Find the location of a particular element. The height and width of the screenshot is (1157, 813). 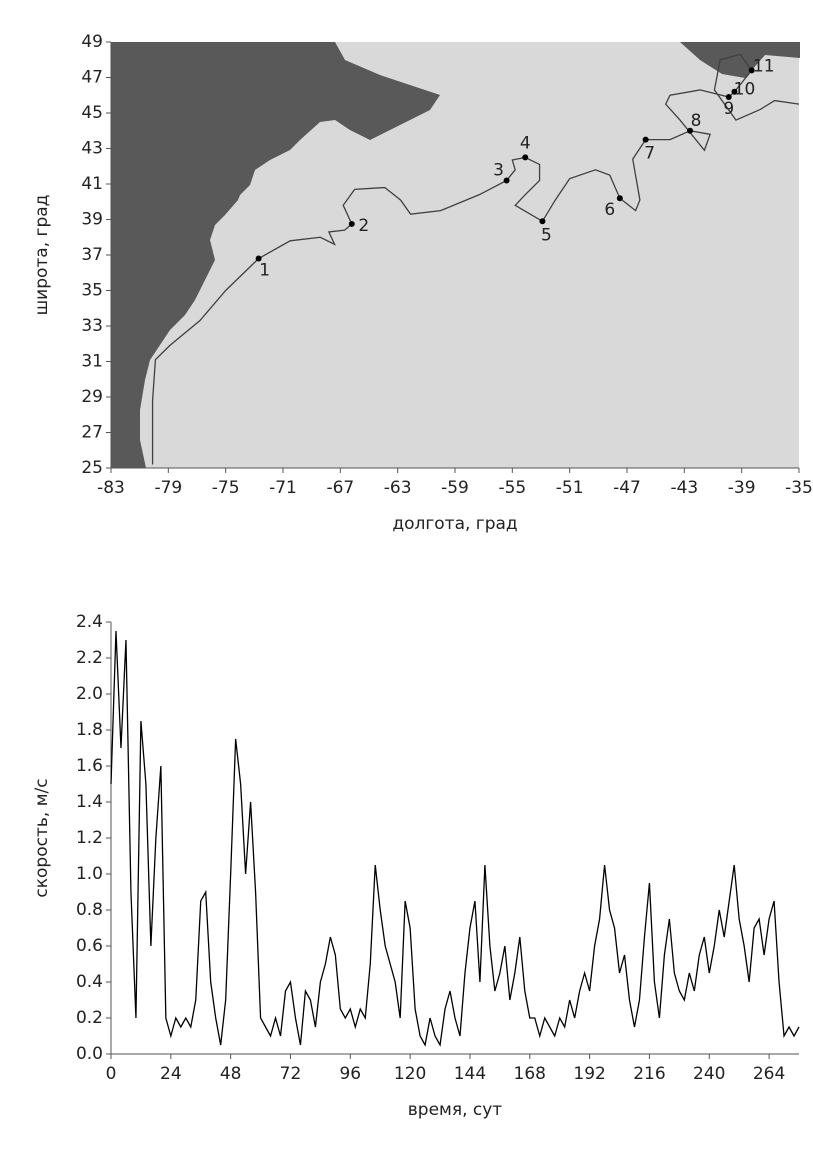

y-tick-label: 27 is located at coordinates (92, 433).